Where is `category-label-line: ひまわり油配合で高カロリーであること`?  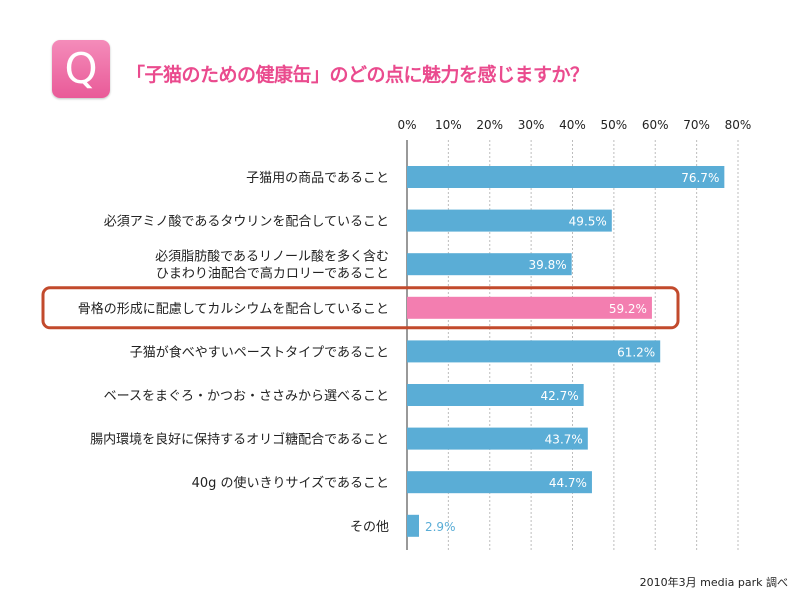
category-label-line: ひまわり油配合で高カロリーであること is located at coordinates (272, 274).